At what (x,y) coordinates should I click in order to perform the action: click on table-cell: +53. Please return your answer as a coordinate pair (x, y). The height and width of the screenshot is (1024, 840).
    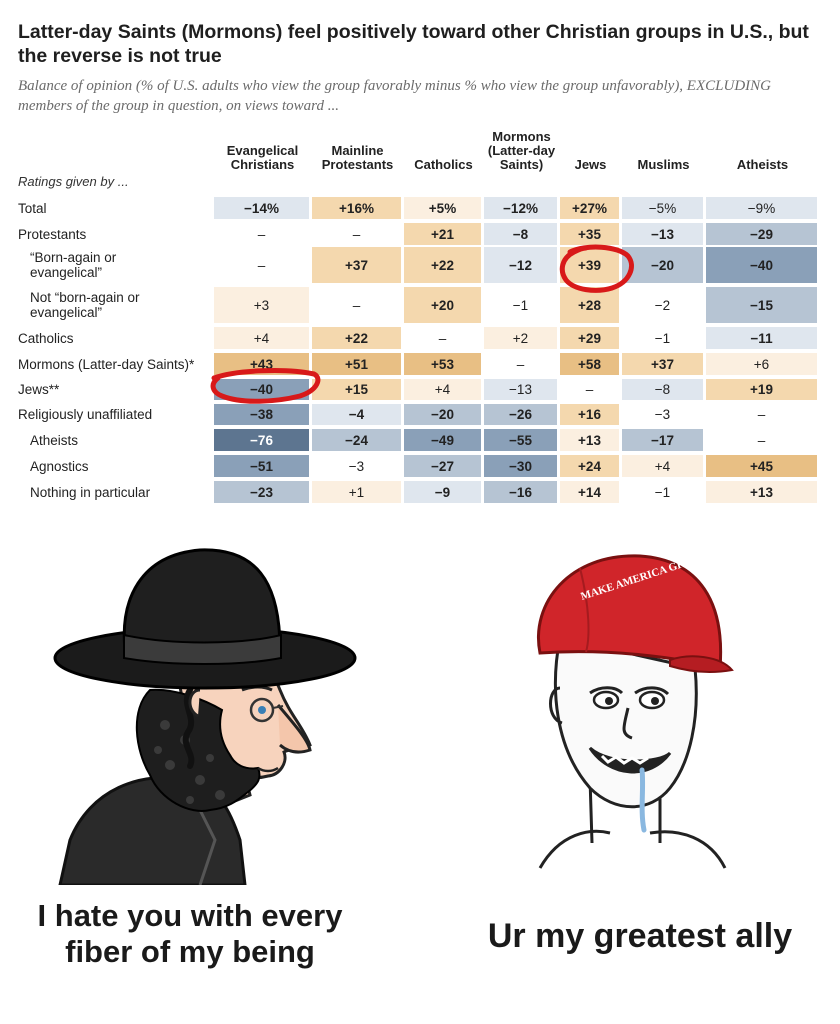
    Looking at the image, I should click on (442, 364).